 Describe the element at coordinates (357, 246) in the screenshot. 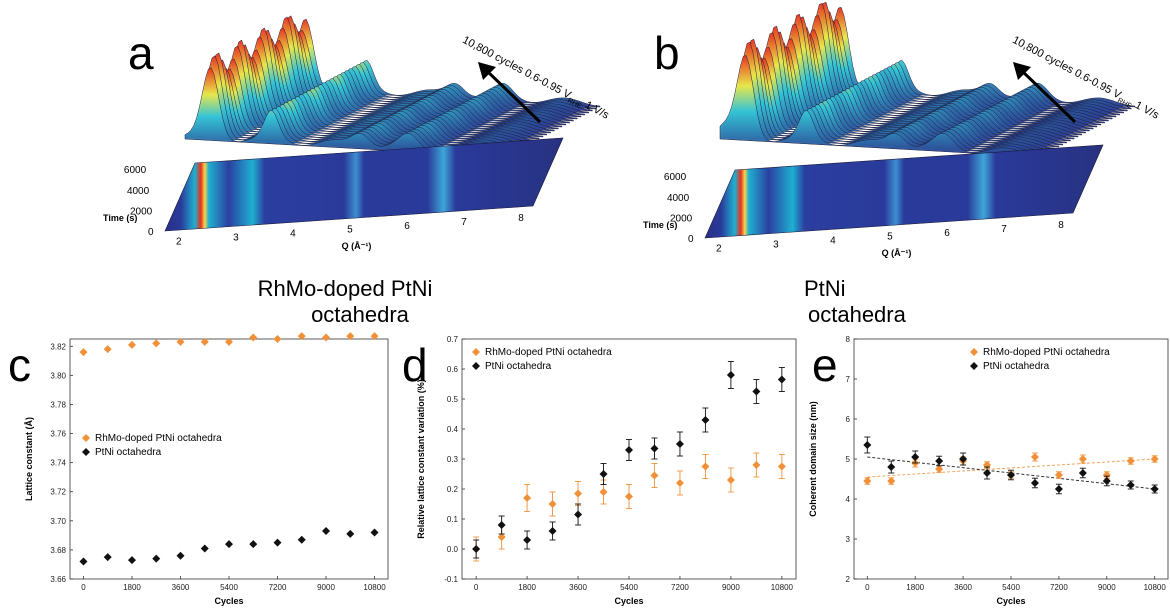

I see `q-axis-label: Q (Å⁻¹)` at that location.